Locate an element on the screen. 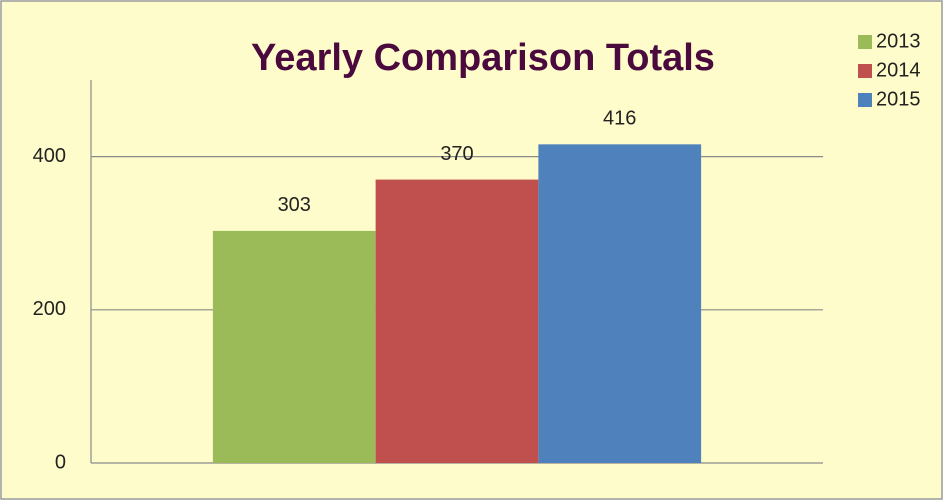 The image size is (943, 500). legend-label: 2015 is located at coordinates (898, 99).